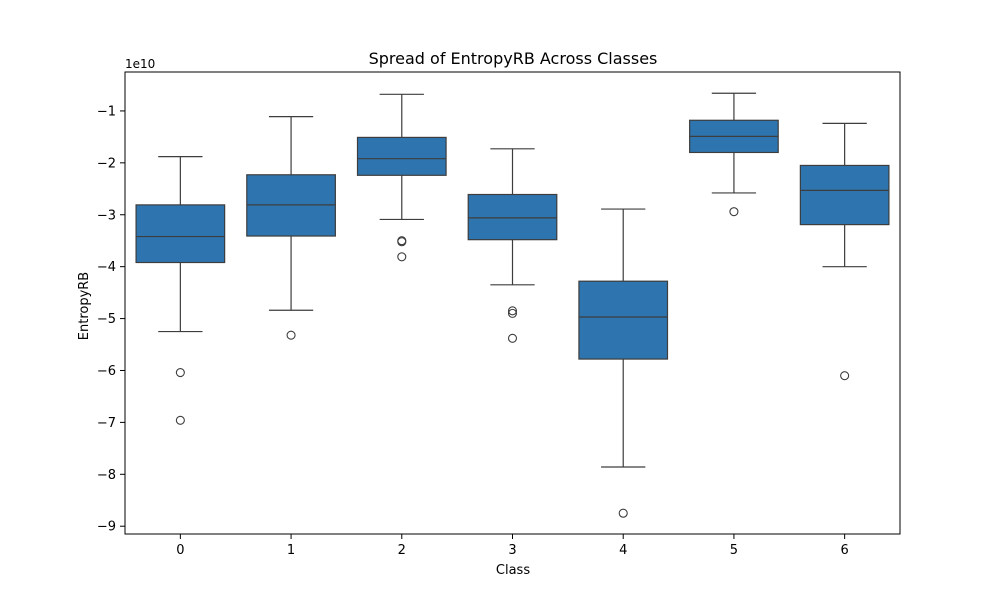  Describe the element at coordinates (106, 215) in the screenshot. I see `y-tick-label: −3` at that location.